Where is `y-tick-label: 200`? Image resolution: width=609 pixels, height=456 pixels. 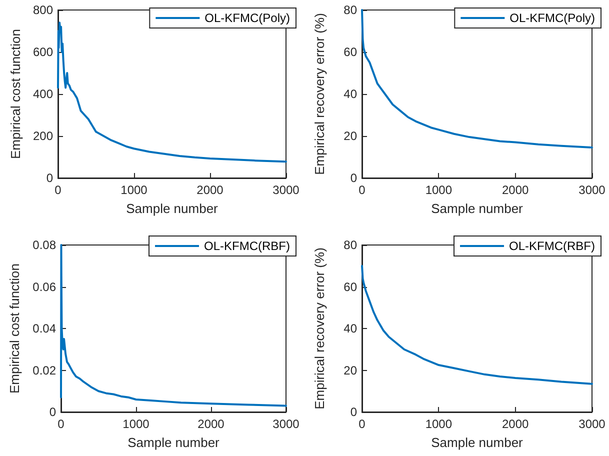
y-tick-label: 200 is located at coordinates (43, 136).